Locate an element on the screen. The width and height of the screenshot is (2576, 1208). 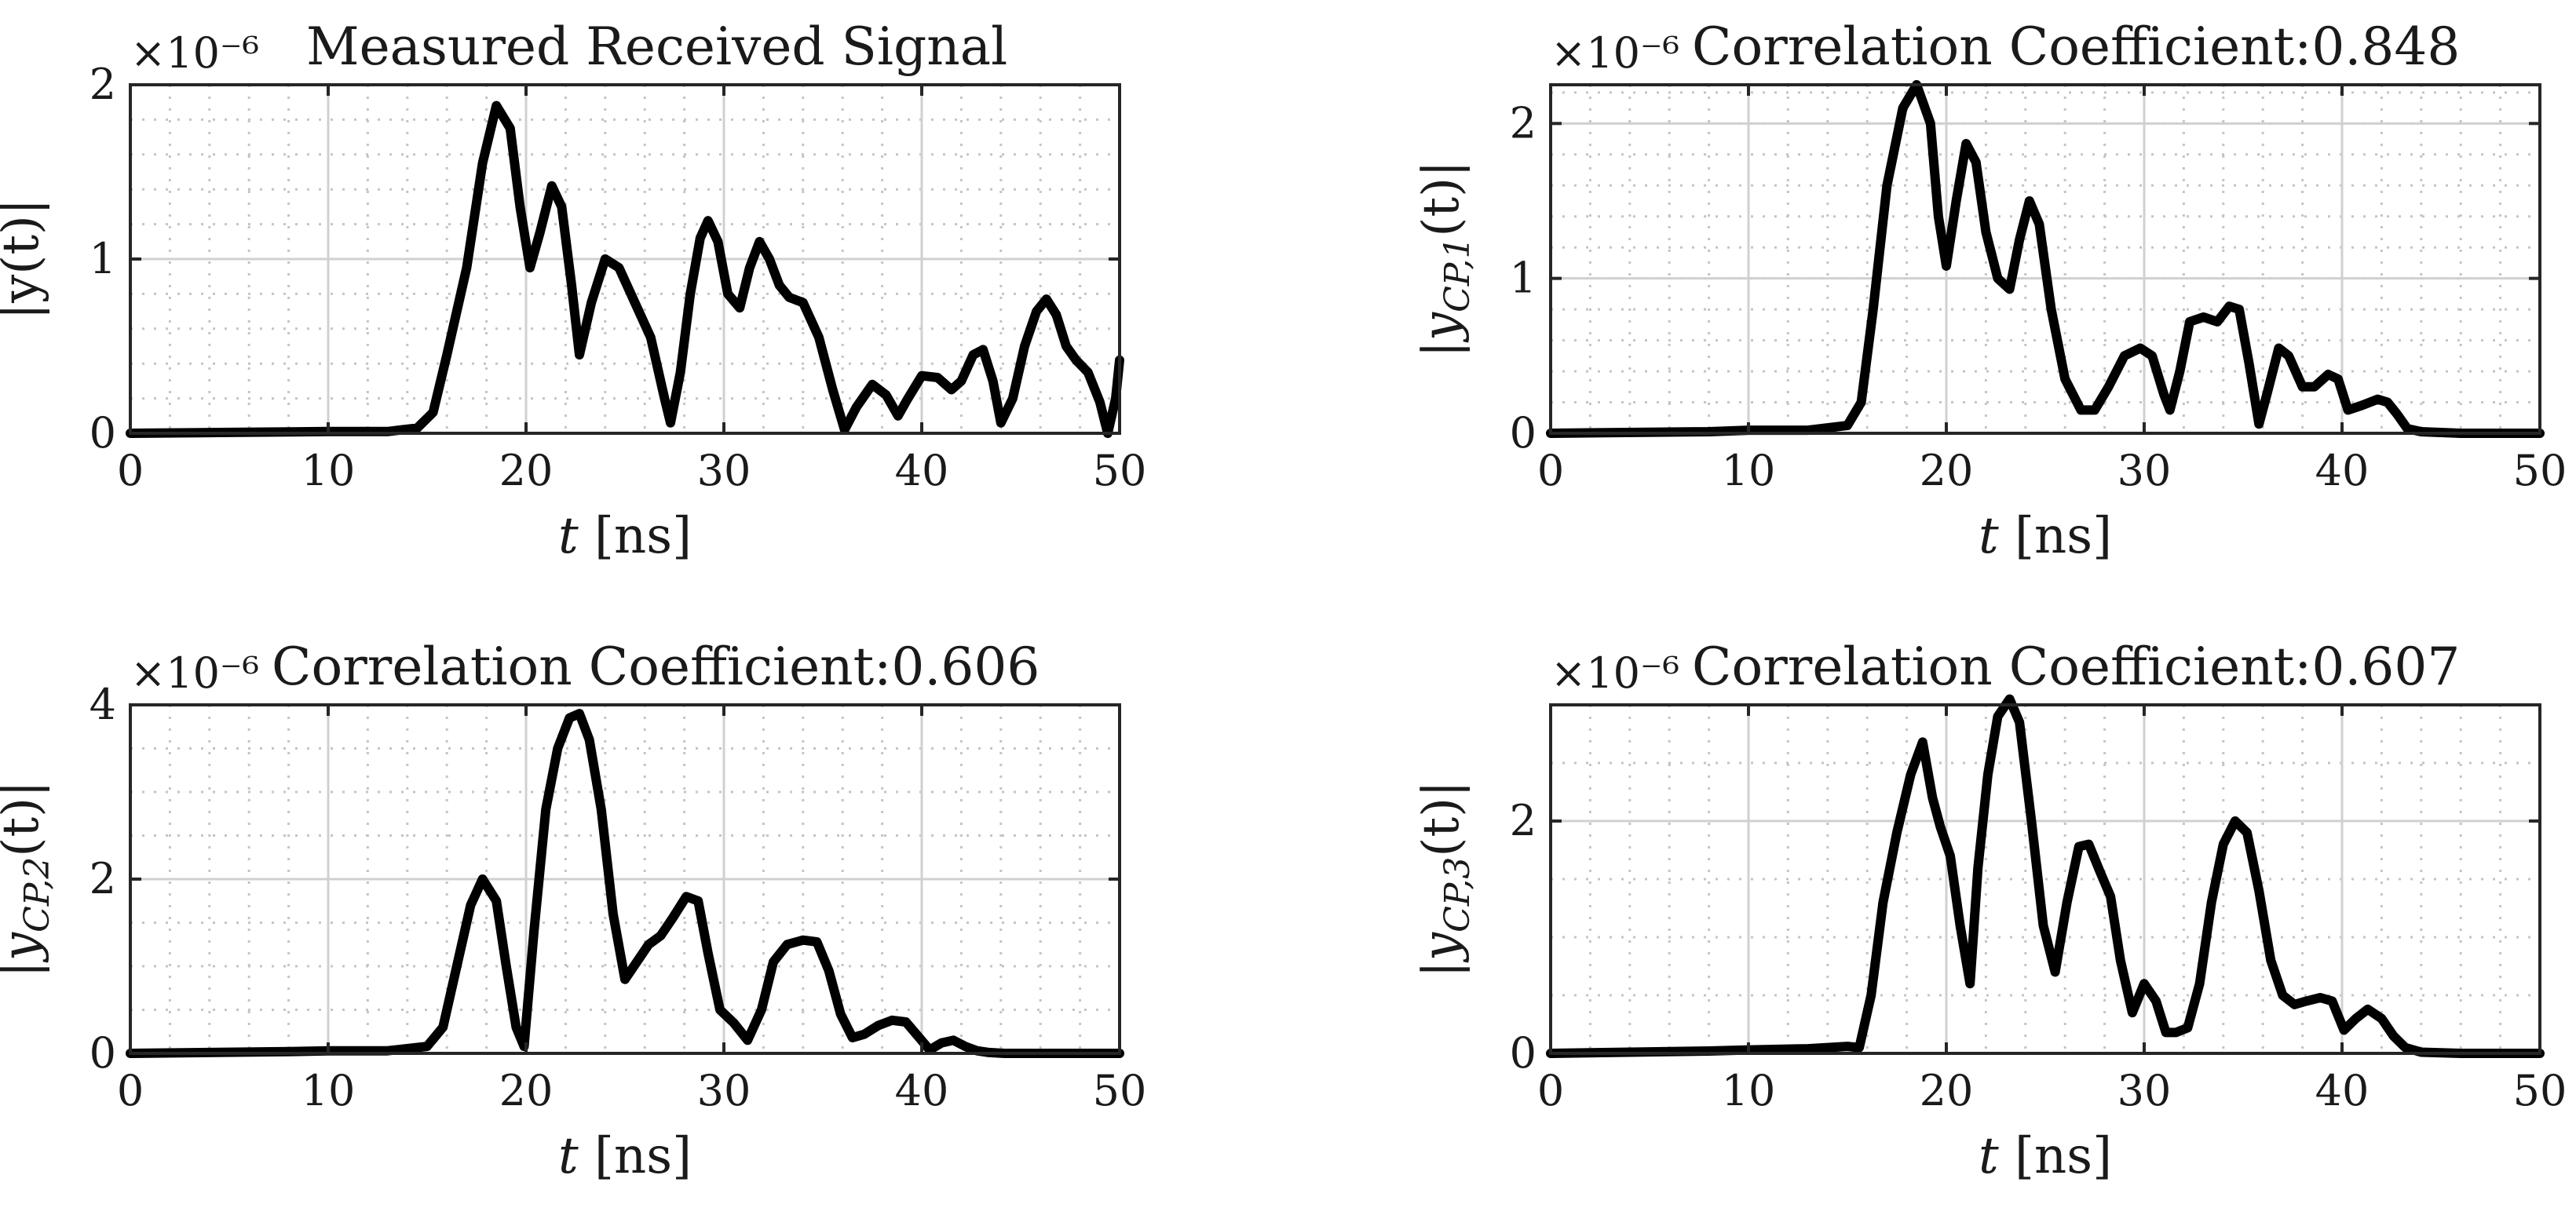
y-axis-label: |yCP,2(t)| is located at coordinates (28, 878).